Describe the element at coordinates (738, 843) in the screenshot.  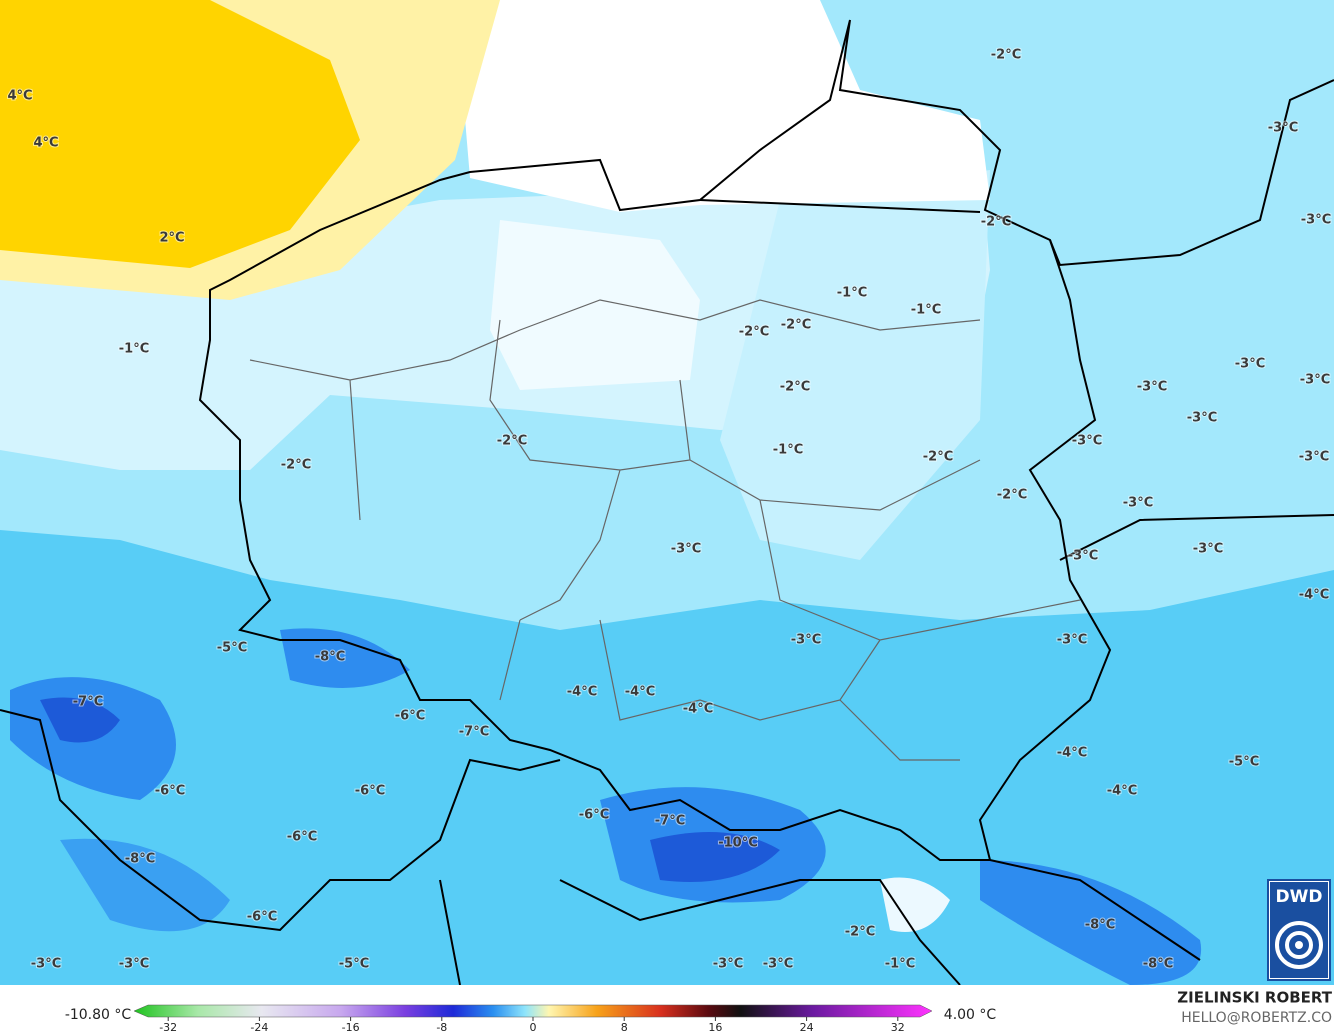
I see `temperature-label: -10°C` at that location.